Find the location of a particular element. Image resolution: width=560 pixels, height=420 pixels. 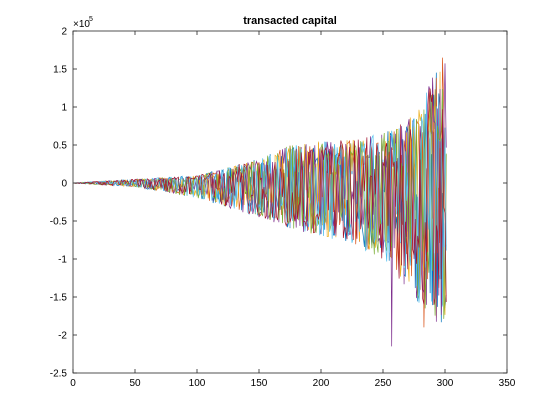

y-tick-label: -2 is located at coordinates (62, 336).